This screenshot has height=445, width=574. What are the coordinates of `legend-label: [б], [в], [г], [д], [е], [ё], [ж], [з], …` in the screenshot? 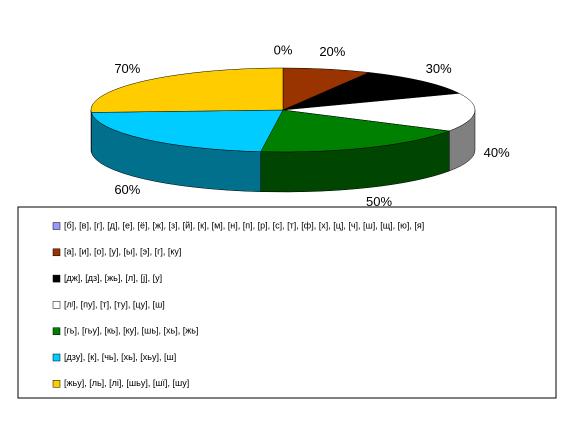 It's located at (244, 225).